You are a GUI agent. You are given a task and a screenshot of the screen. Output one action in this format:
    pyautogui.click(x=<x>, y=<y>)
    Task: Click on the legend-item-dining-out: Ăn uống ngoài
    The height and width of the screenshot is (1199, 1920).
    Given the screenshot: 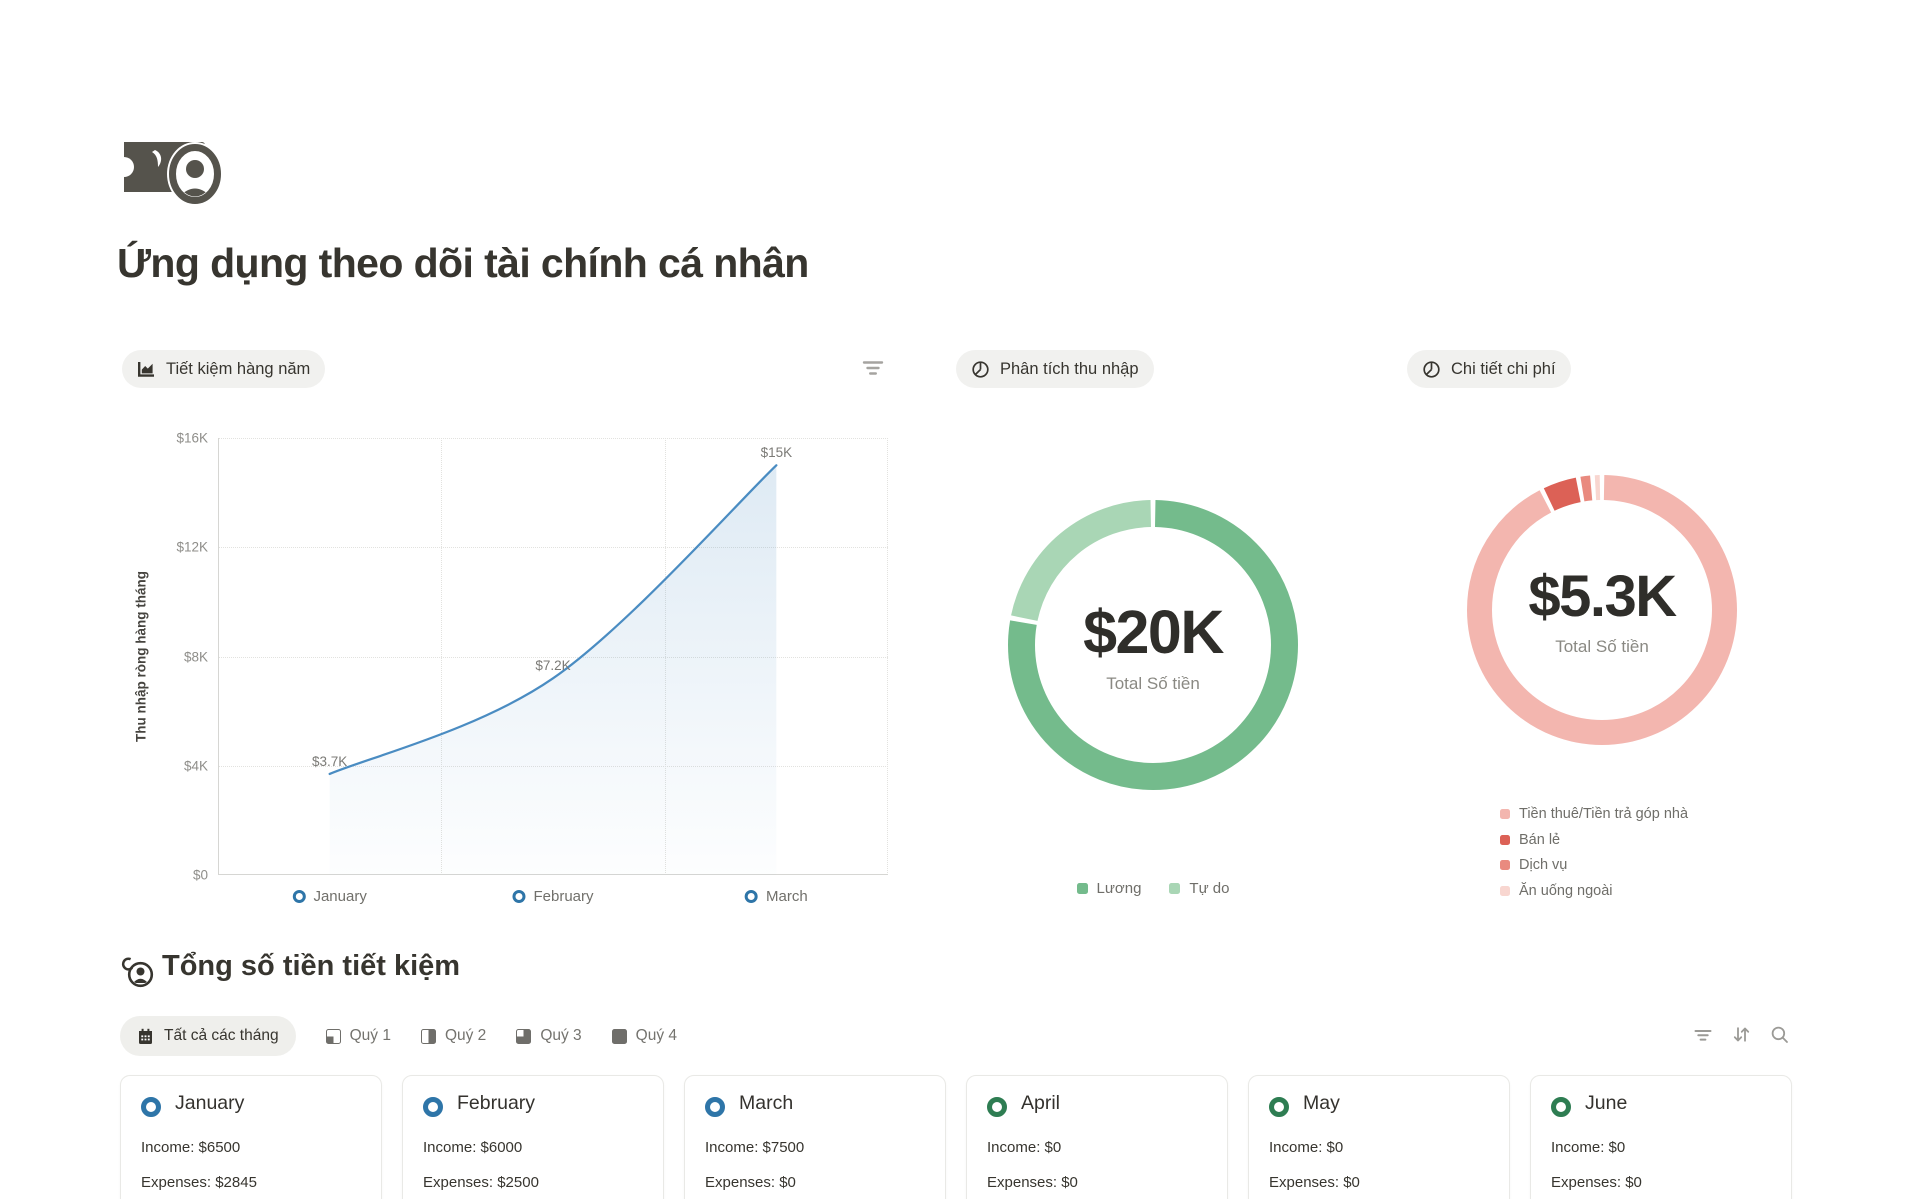 What is the action you would take?
    pyautogui.click(x=1594, y=891)
    